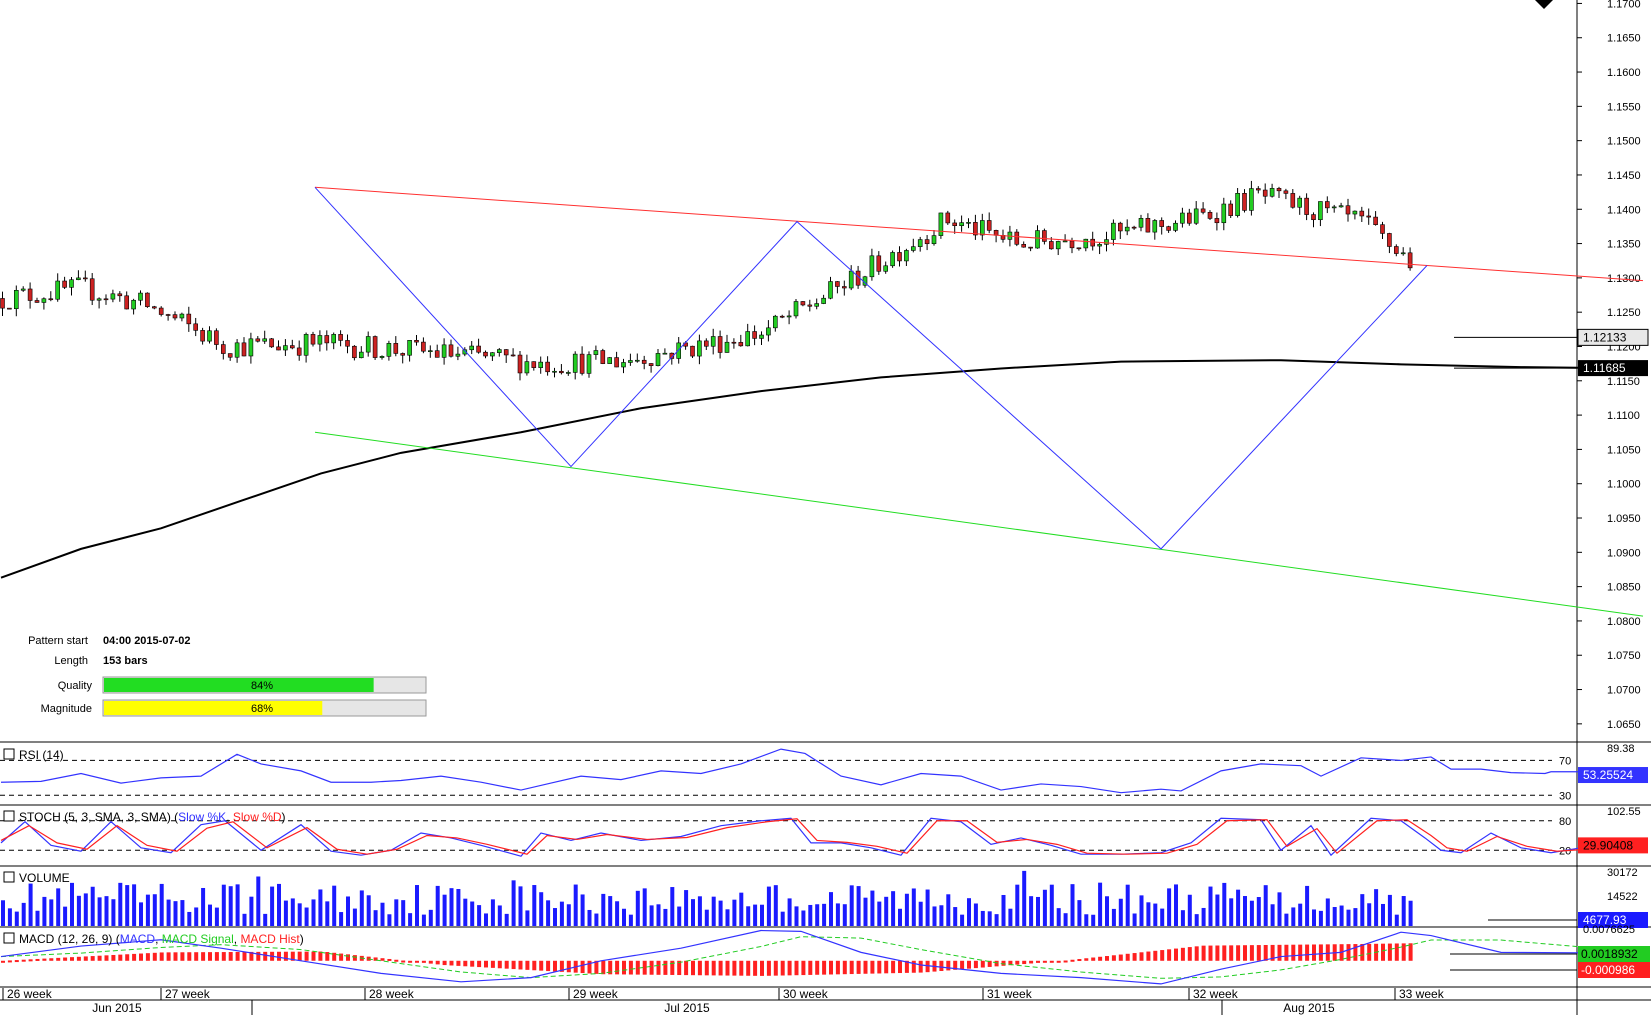  Describe the element at coordinates (806, 994) in the screenshot. I see `week-label: 30 week` at that location.